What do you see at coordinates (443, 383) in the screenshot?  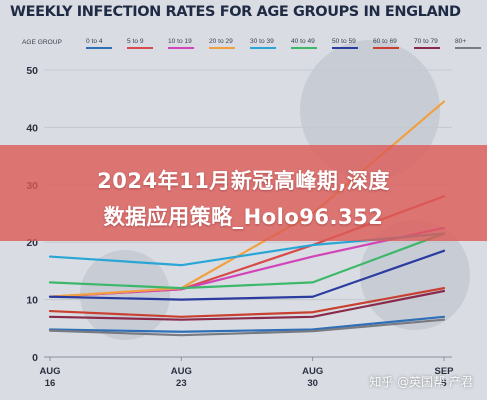 I see `x-tick-label: 6` at bounding box center [443, 383].